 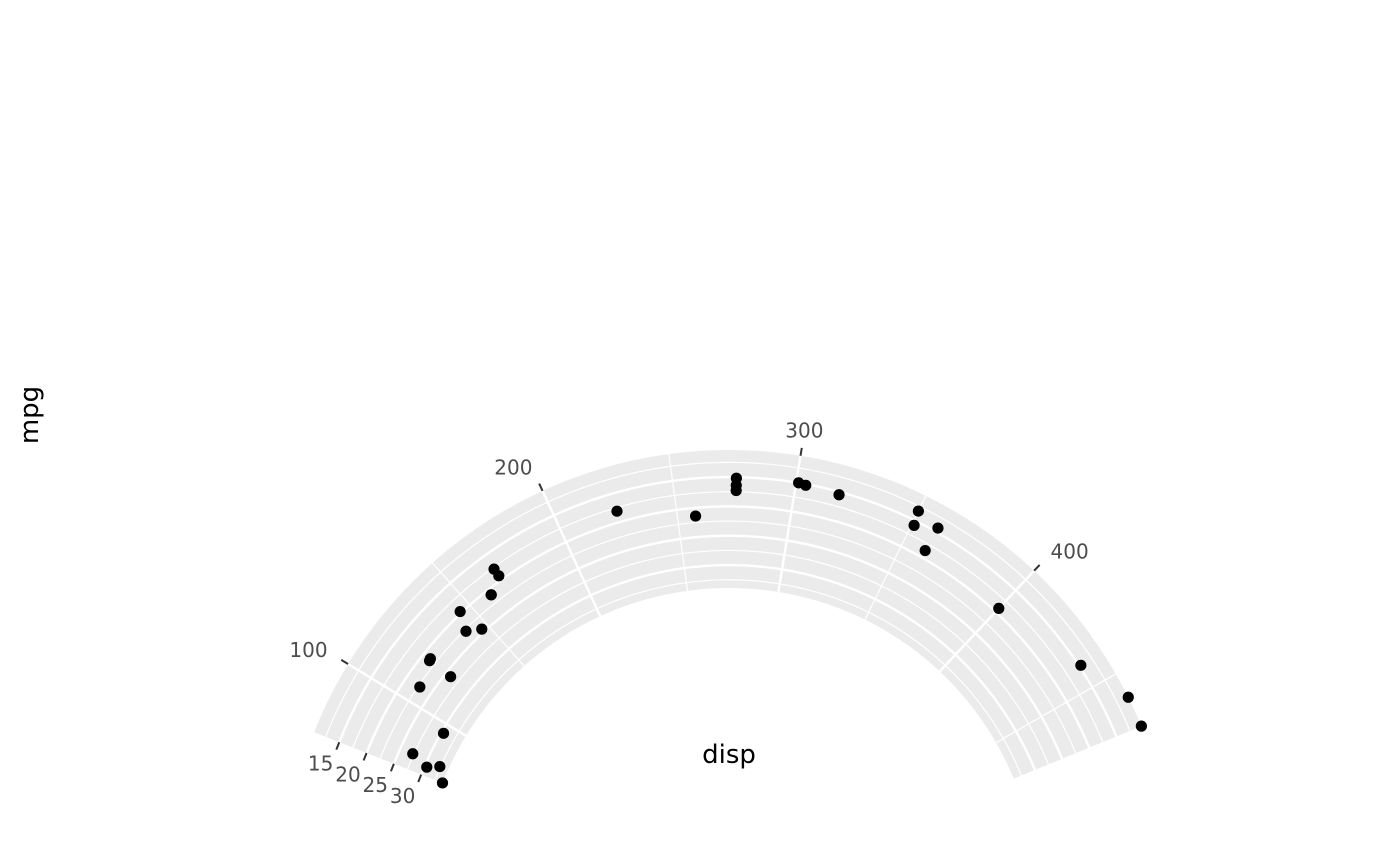 What do you see at coordinates (308, 650) in the screenshot?
I see `x-tick-label: 100` at bounding box center [308, 650].